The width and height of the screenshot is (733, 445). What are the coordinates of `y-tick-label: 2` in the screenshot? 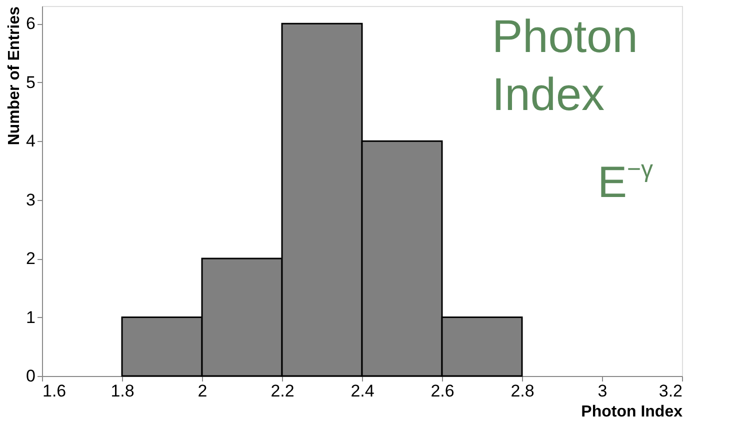 It's located at (31, 258).